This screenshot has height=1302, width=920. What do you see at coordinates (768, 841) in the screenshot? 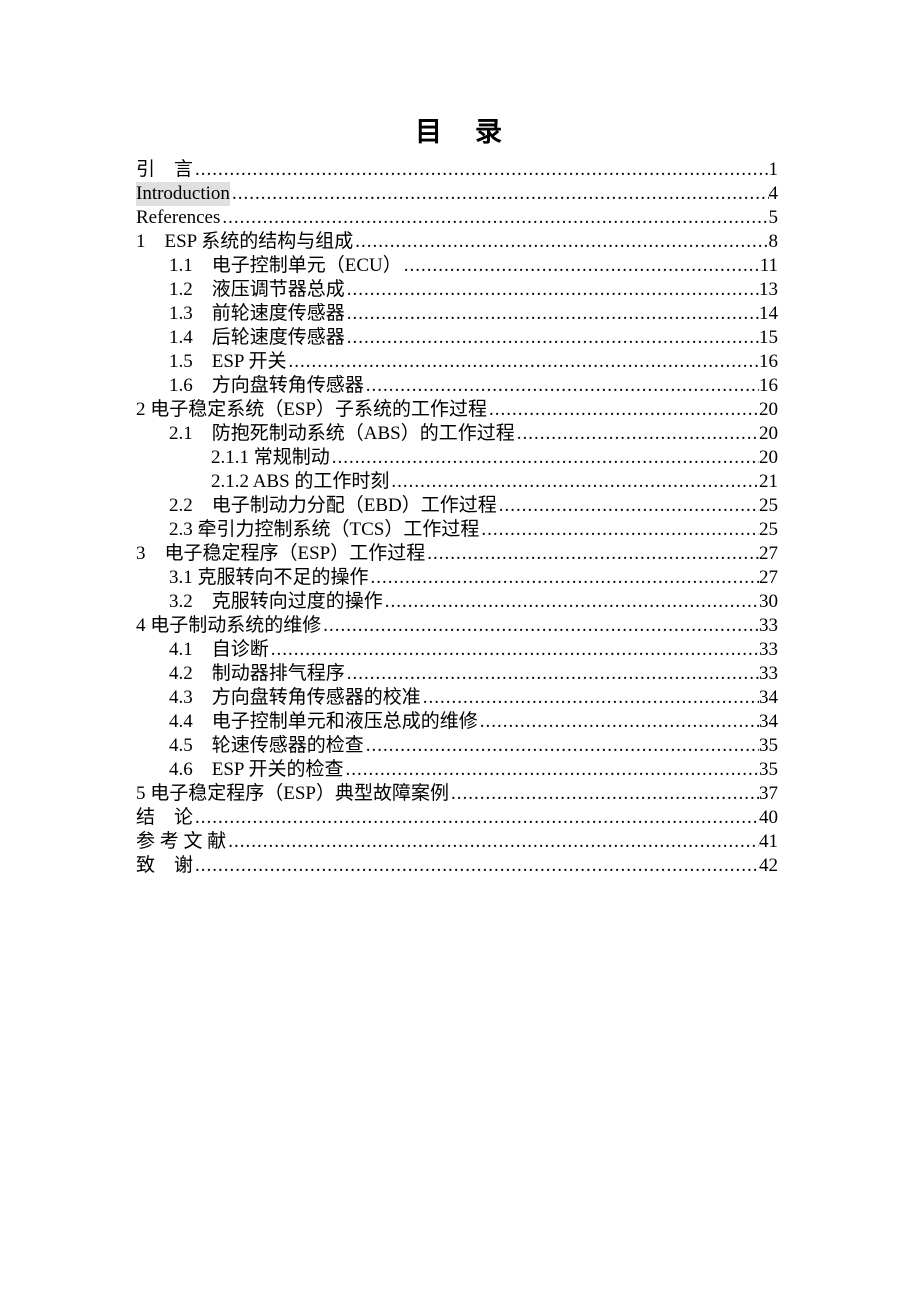
I see `toc-entry-page: 41` at bounding box center [768, 841].